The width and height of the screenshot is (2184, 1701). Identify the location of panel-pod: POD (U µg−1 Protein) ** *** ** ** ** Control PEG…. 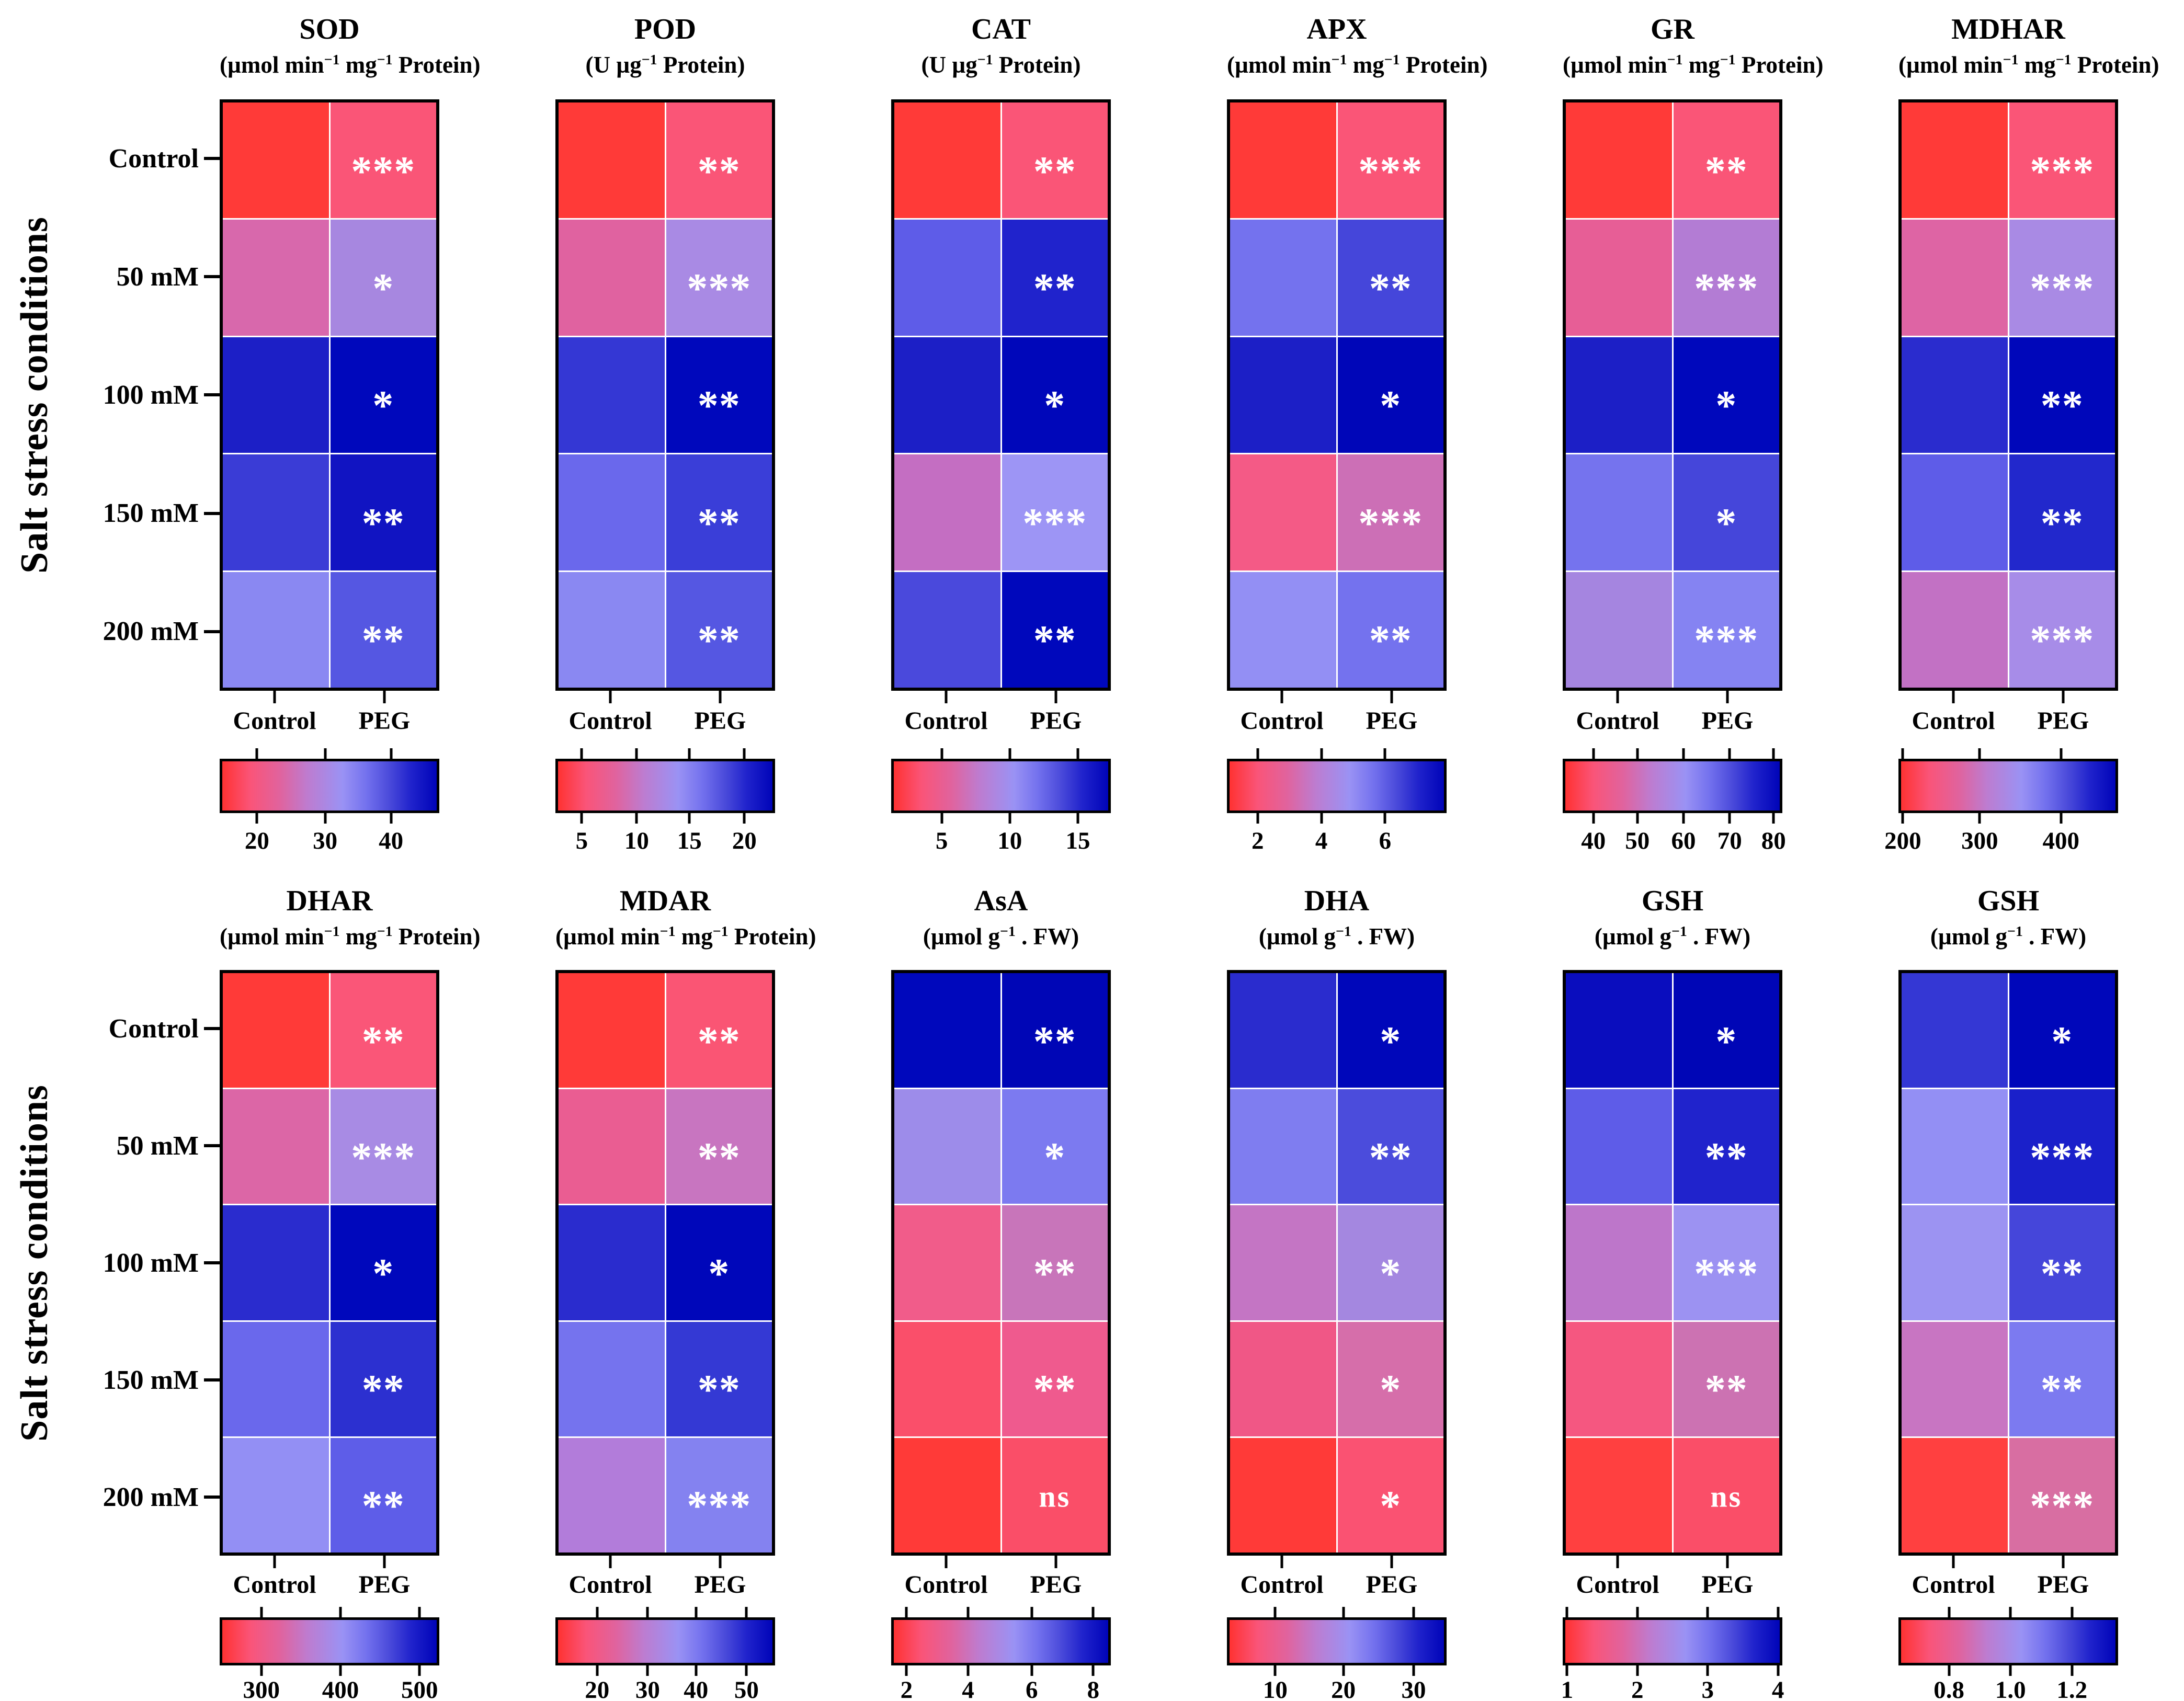
(665, 431).